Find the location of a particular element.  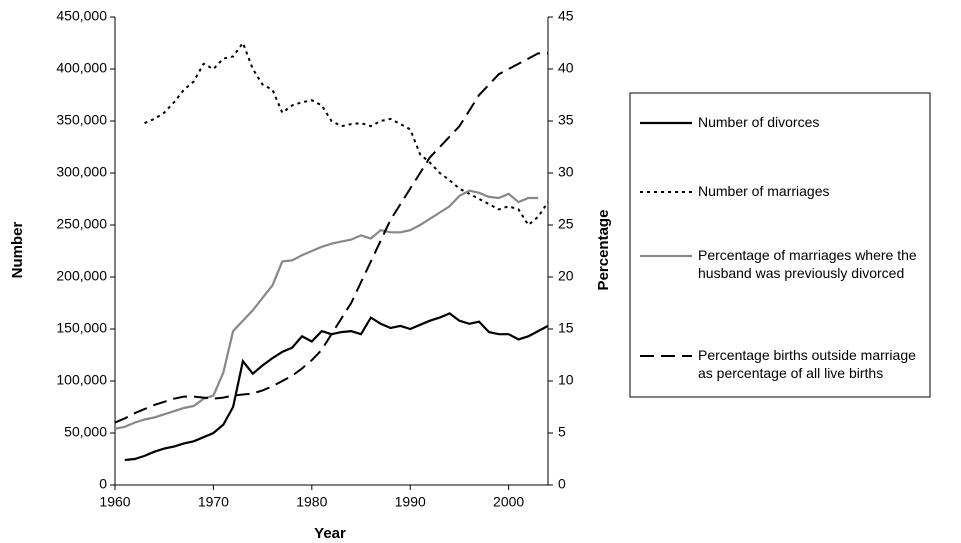

y-tick-label: 400,000 is located at coordinates (81, 68).